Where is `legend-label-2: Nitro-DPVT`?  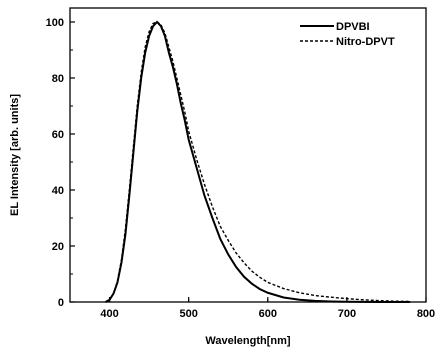 legend-label-2: Nitro-DPVT is located at coordinates (365, 42).